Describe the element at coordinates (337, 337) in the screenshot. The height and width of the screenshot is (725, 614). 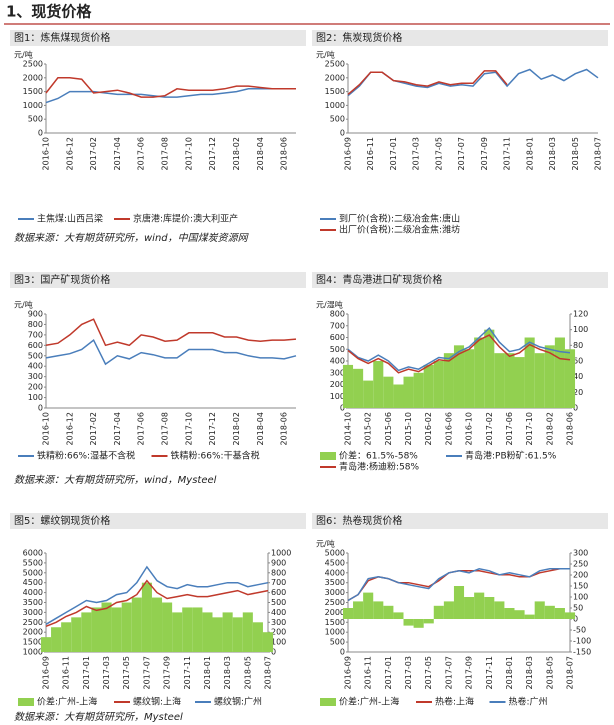
I see `y-tick-label: 600` at that location.